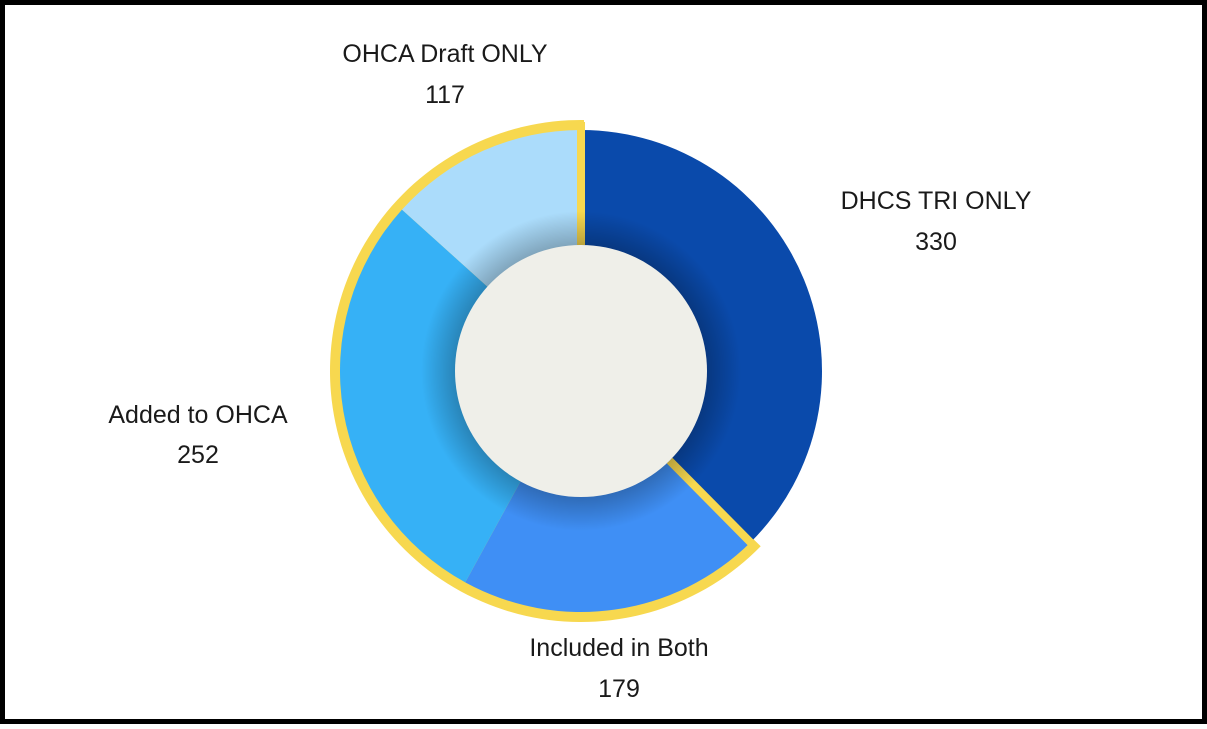 The height and width of the screenshot is (729, 1207). I want to click on label-dhcs-tri-only: DHCS TRI ONLY, so click(936, 201).